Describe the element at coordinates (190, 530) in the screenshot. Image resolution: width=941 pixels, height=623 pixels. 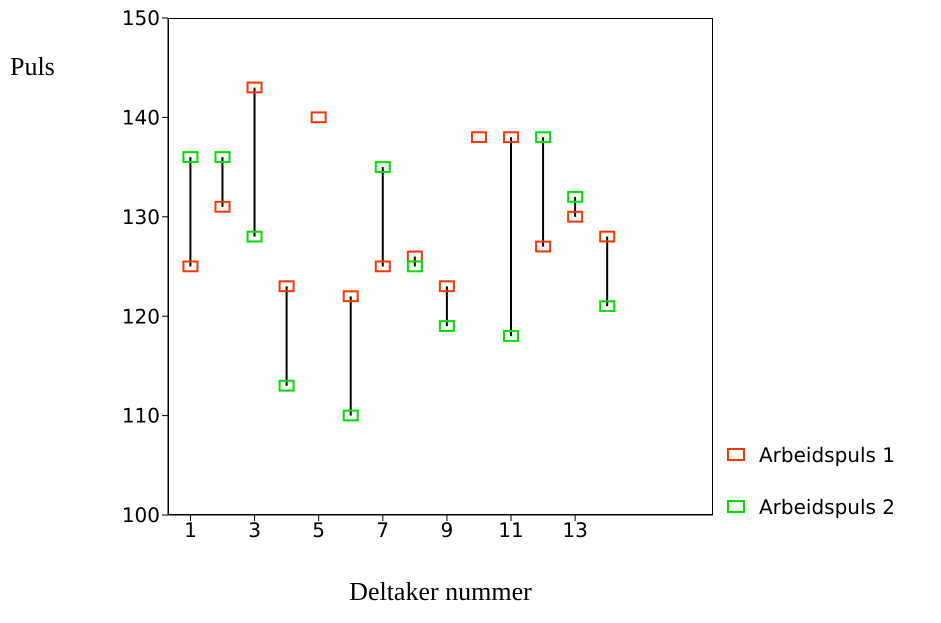
I see `x-tick-label: 1` at that location.